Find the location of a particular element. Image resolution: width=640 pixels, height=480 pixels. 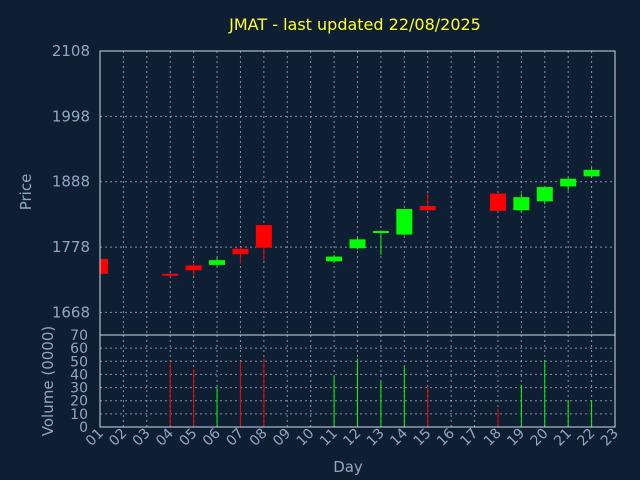

day-tick-label: 23 is located at coordinates (610, 438).